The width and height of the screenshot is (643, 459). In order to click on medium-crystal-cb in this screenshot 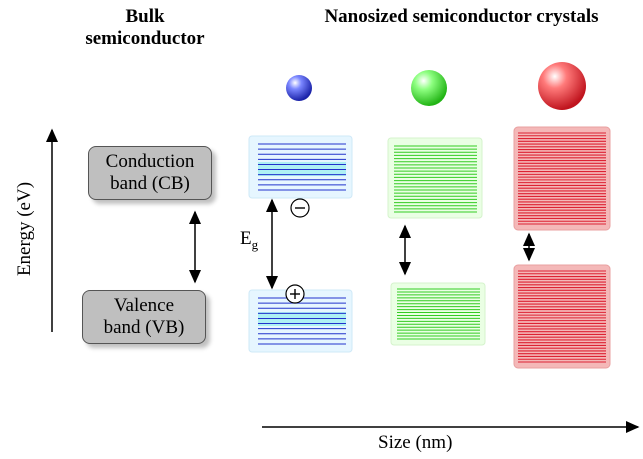, I will do `click(435, 178)`.